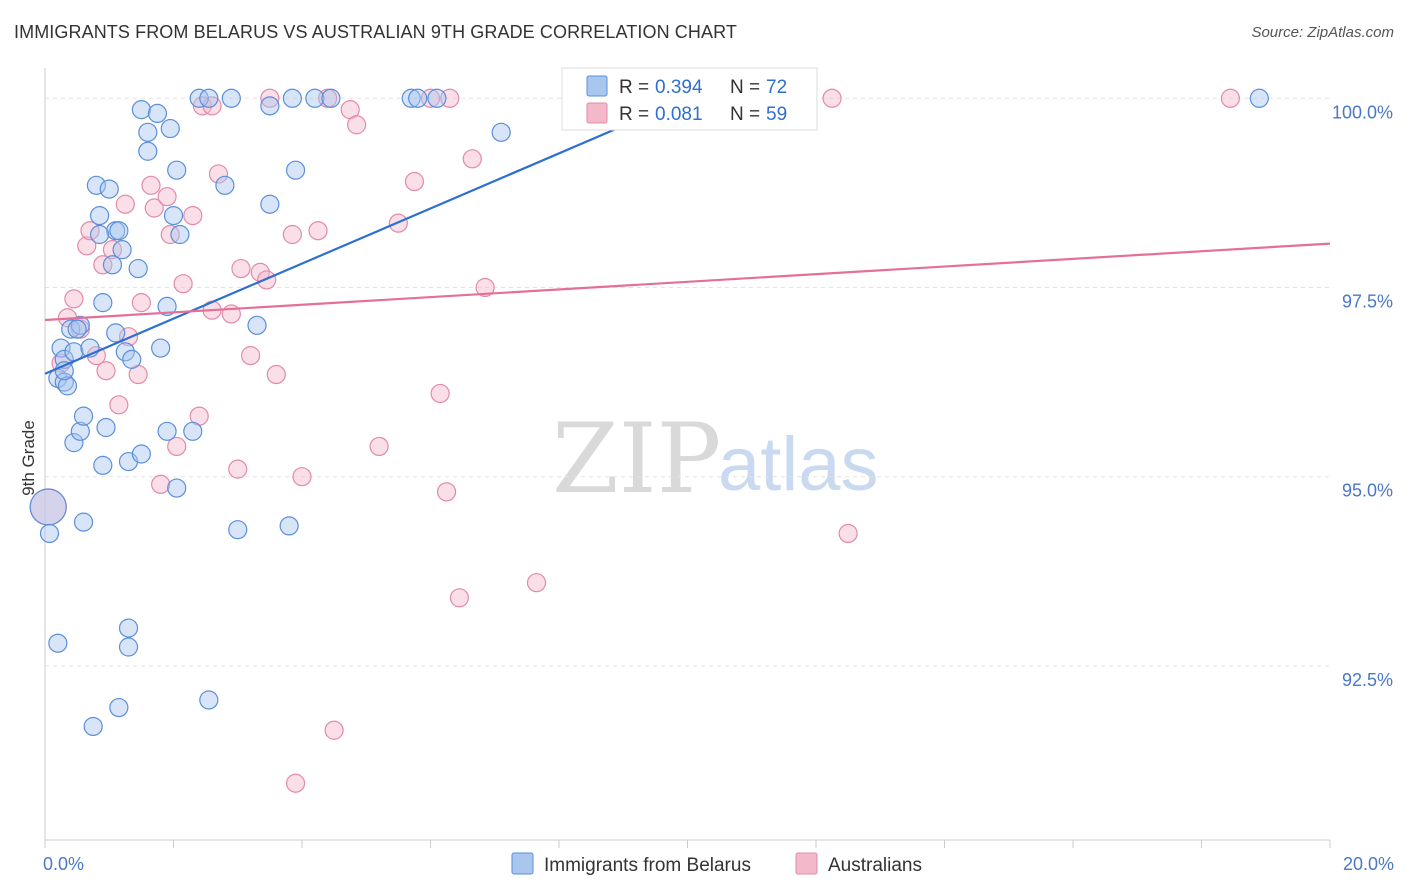 Image resolution: width=1406 pixels, height=892 pixels. What do you see at coordinates (1362, 112) in the screenshot?
I see `y-tick-label: 100.0%` at bounding box center [1362, 112].